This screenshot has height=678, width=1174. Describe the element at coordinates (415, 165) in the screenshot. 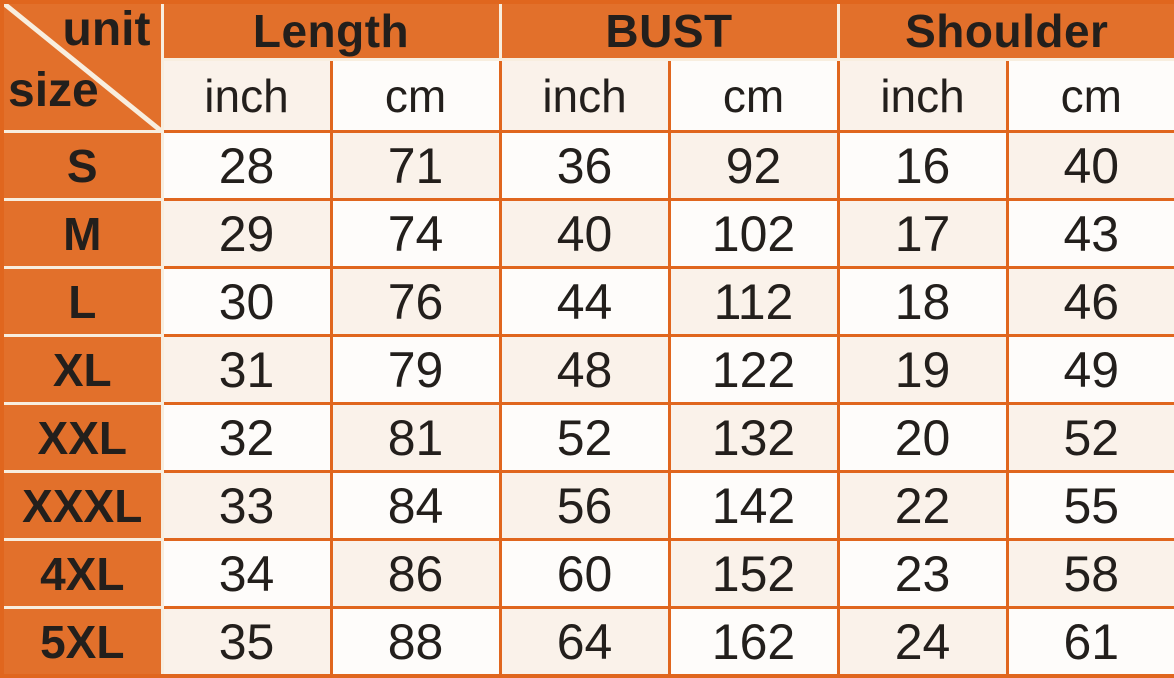

I see `value-cell: 71` at that location.